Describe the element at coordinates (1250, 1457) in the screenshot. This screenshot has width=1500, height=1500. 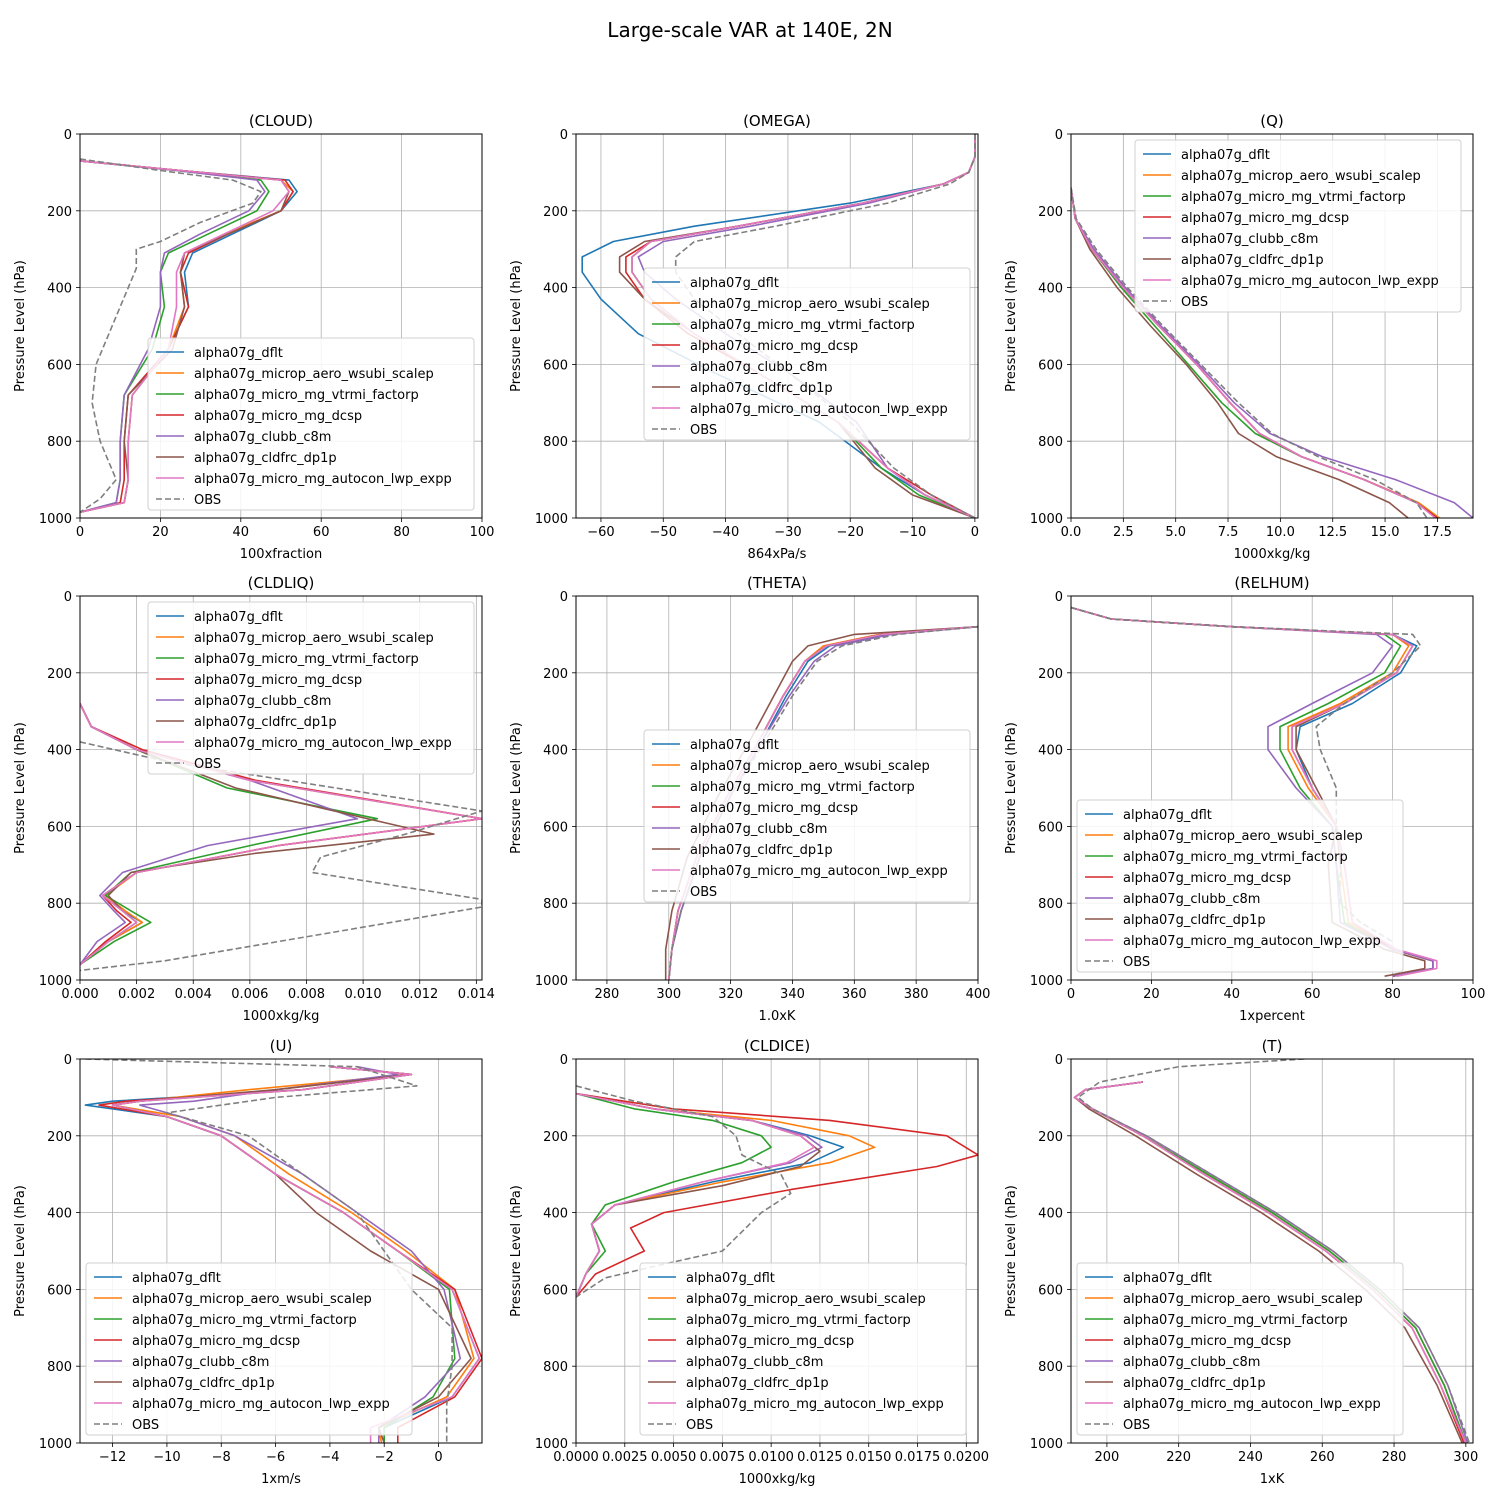
I see `x-tick-label: 240` at that location.